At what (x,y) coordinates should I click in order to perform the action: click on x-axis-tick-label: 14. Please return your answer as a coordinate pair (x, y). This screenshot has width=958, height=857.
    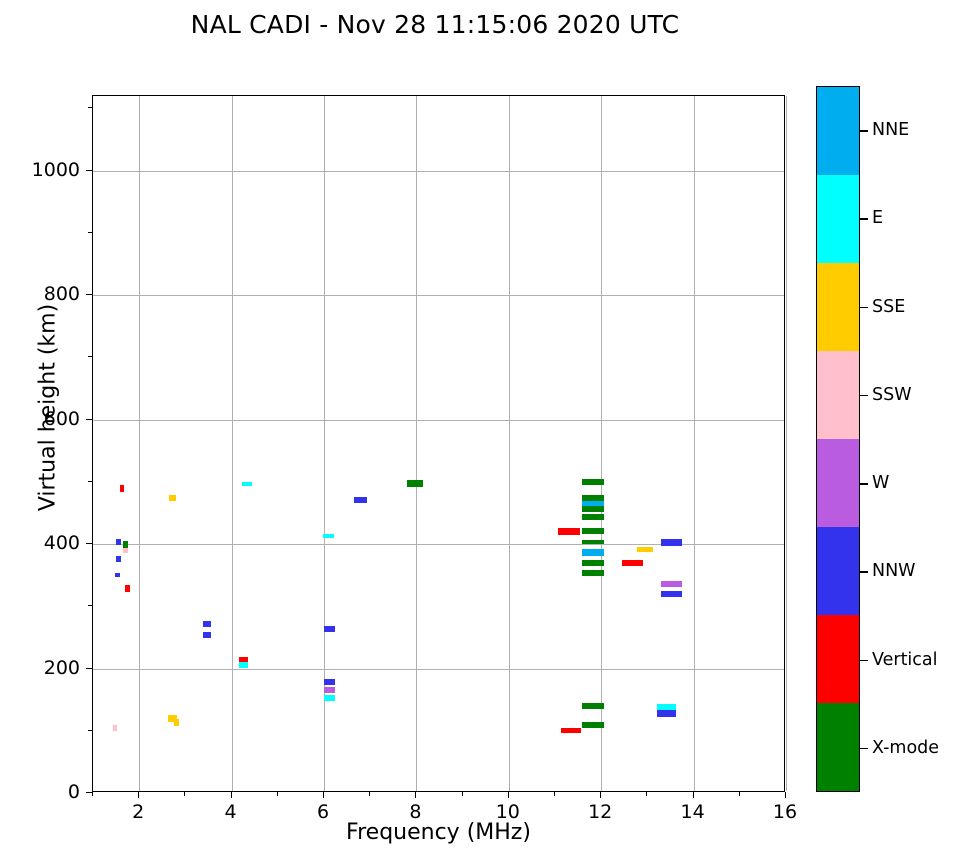
    Looking at the image, I should click on (692, 812).